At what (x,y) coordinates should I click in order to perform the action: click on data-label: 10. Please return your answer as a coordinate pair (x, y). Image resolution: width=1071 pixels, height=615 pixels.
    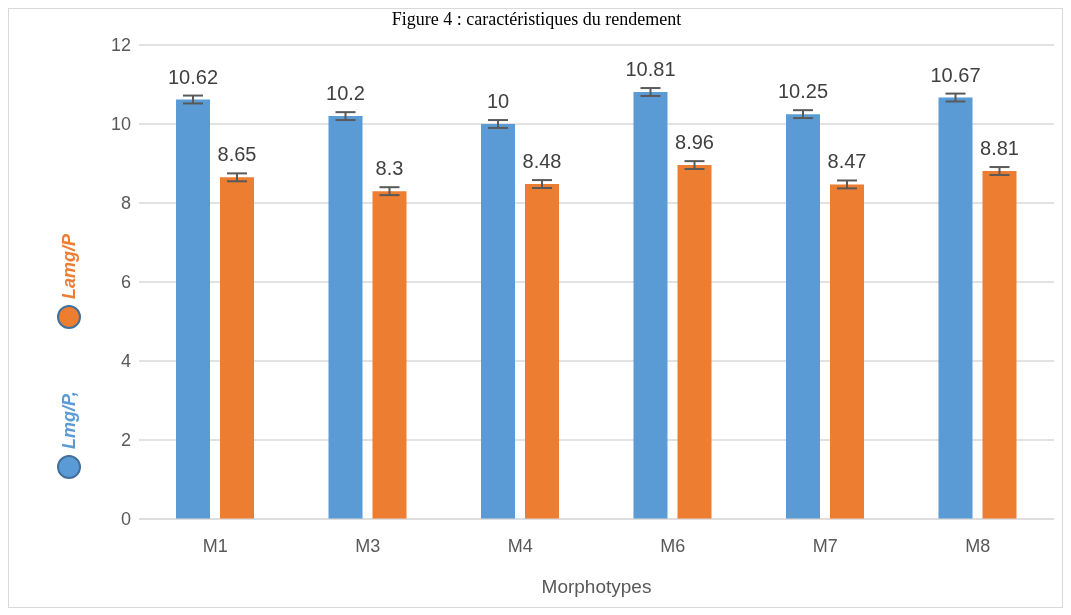
    Looking at the image, I should click on (498, 101).